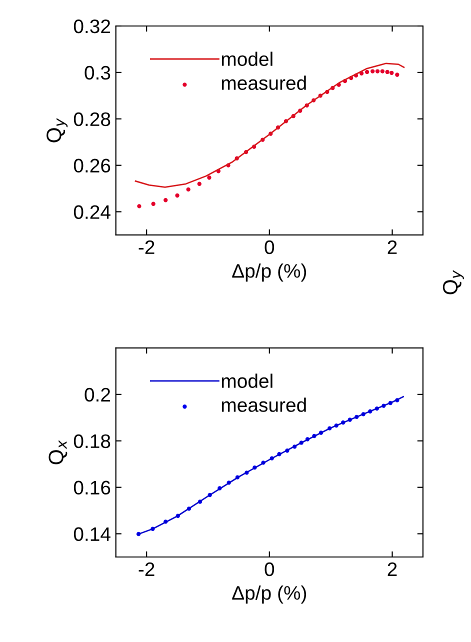 The width and height of the screenshot is (471, 642). Describe the element at coordinates (453, 282) in the screenshot. I see `text: Q$_{y}$` at that location.